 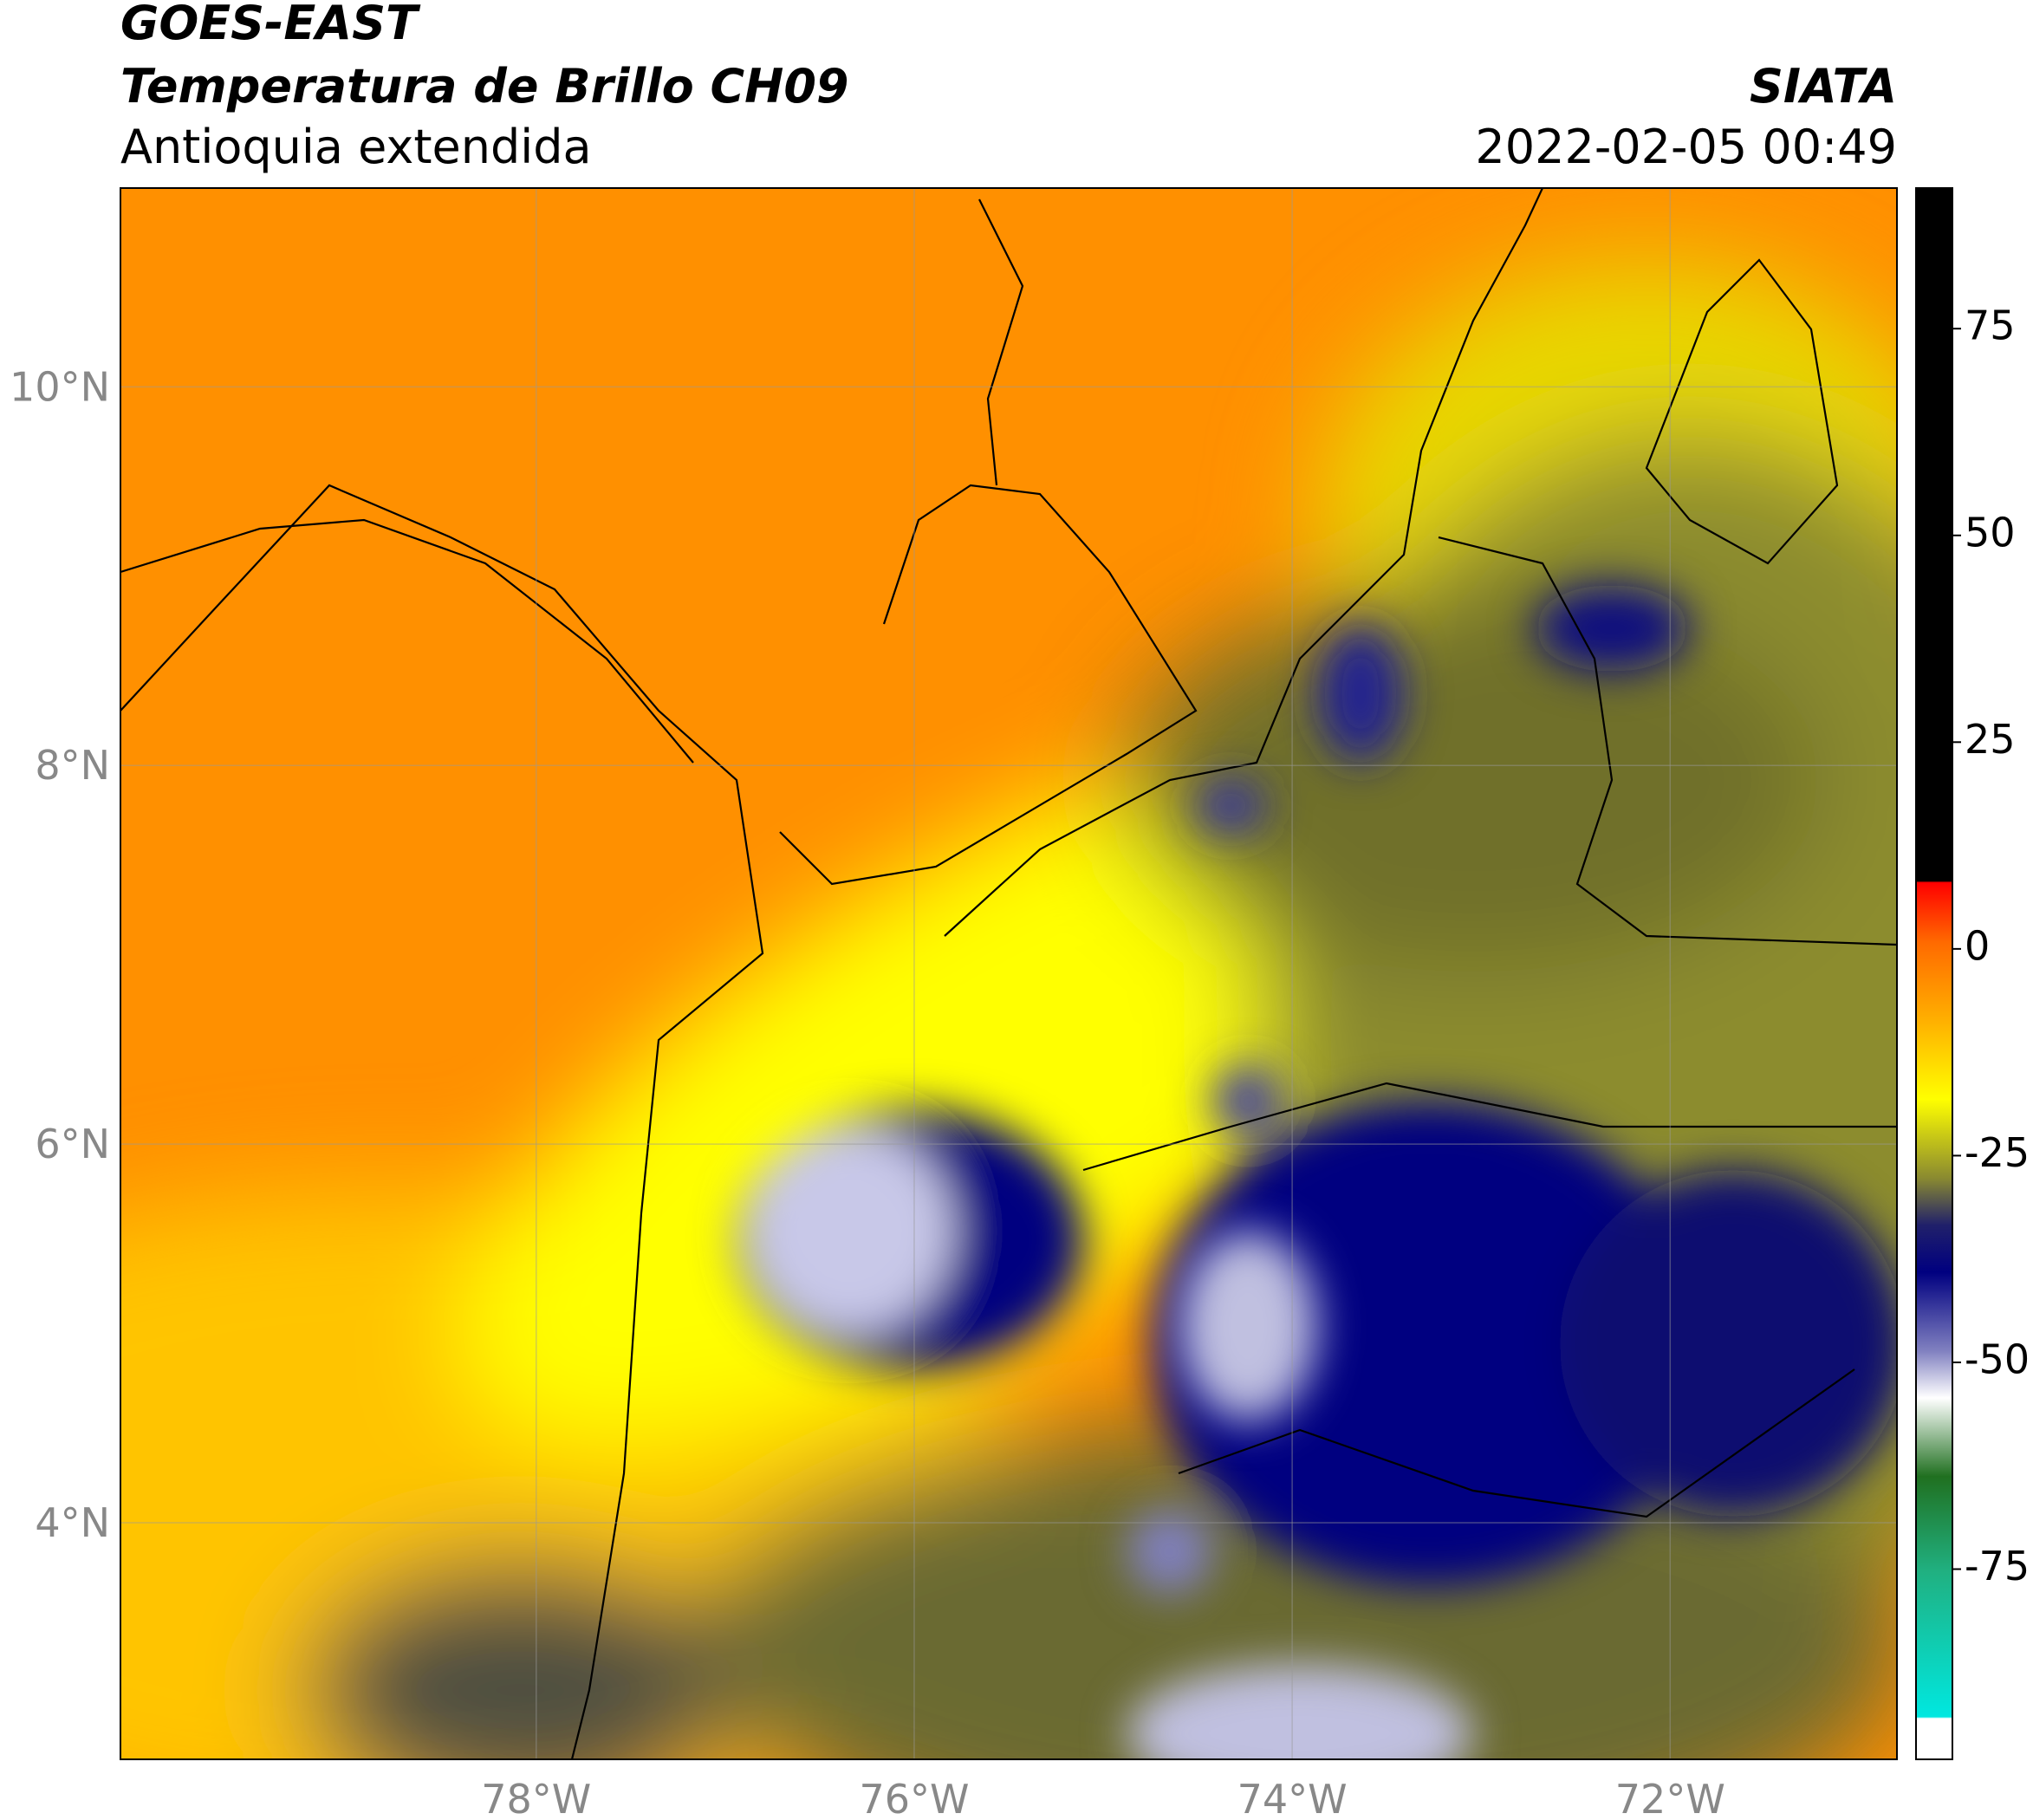 What do you see at coordinates (1990, 325) in the screenshot?
I see `colorbar-tick-label: 75` at bounding box center [1990, 325].